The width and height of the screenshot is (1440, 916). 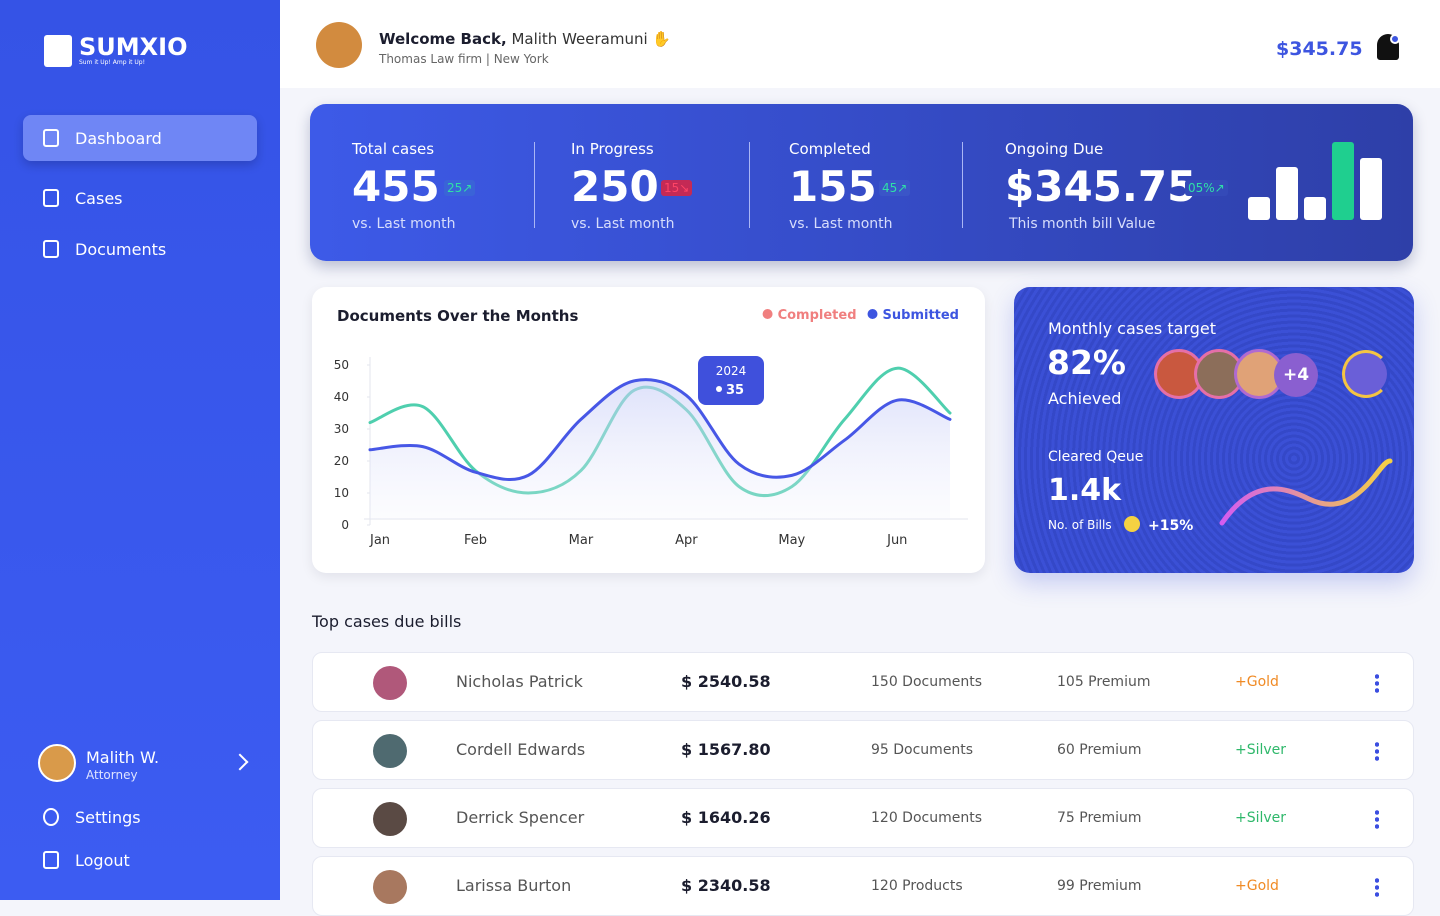 I want to click on greeting-name: Malith Weeramuni, so click(x=579, y=39).